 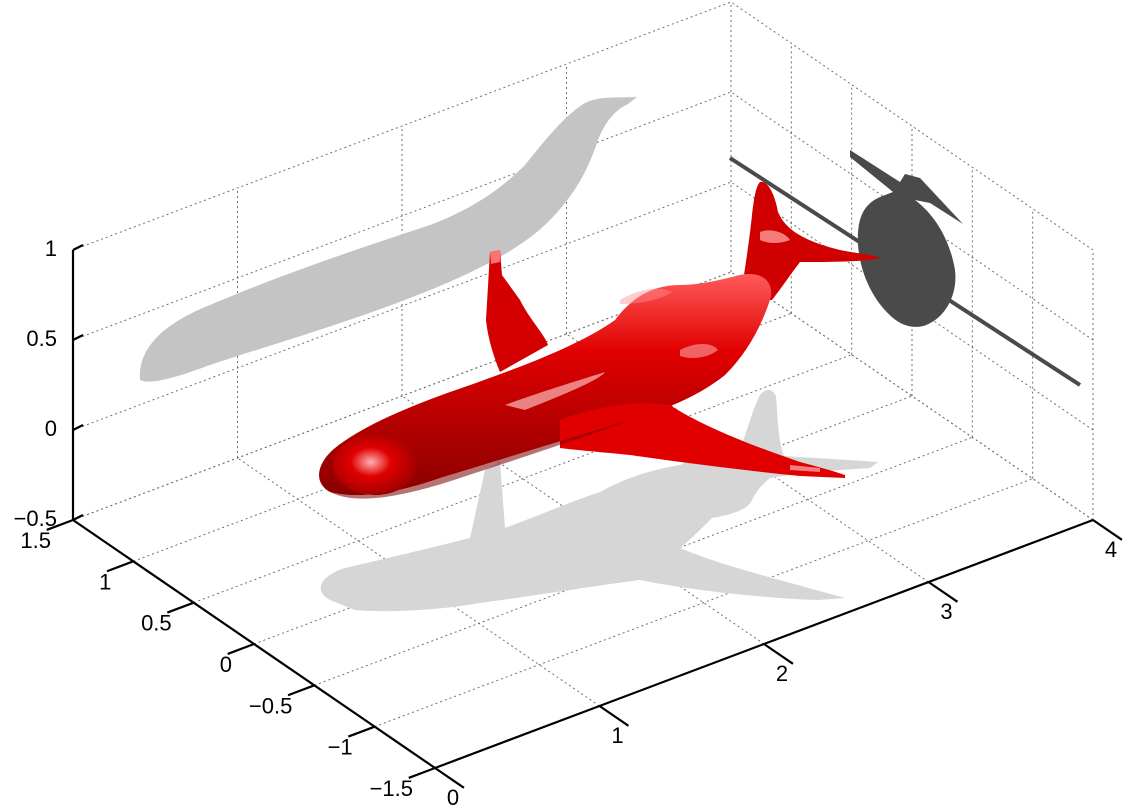 I want to click on z-tick-label: 0.5, so click(x=41, y=338).